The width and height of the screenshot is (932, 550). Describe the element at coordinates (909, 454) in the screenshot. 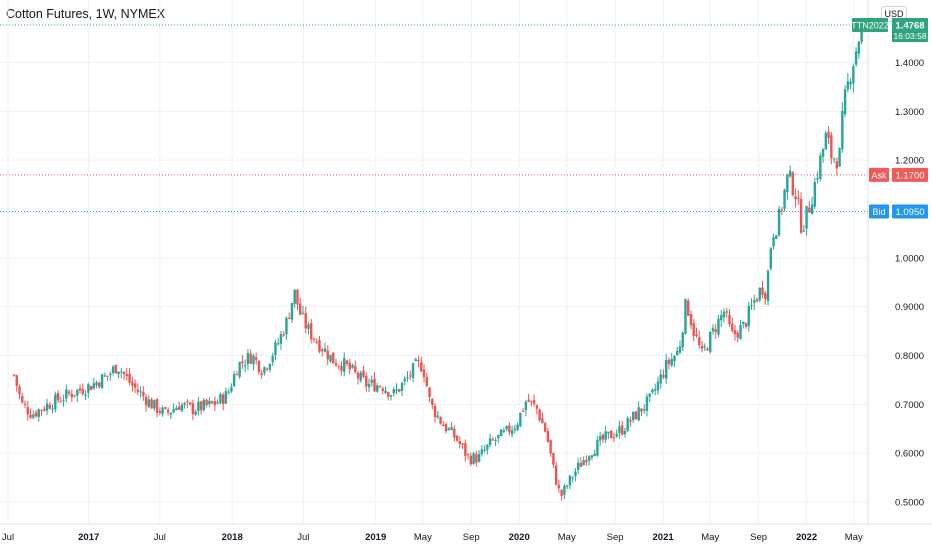

I see `price-tick-label: 0.6000` at that location.